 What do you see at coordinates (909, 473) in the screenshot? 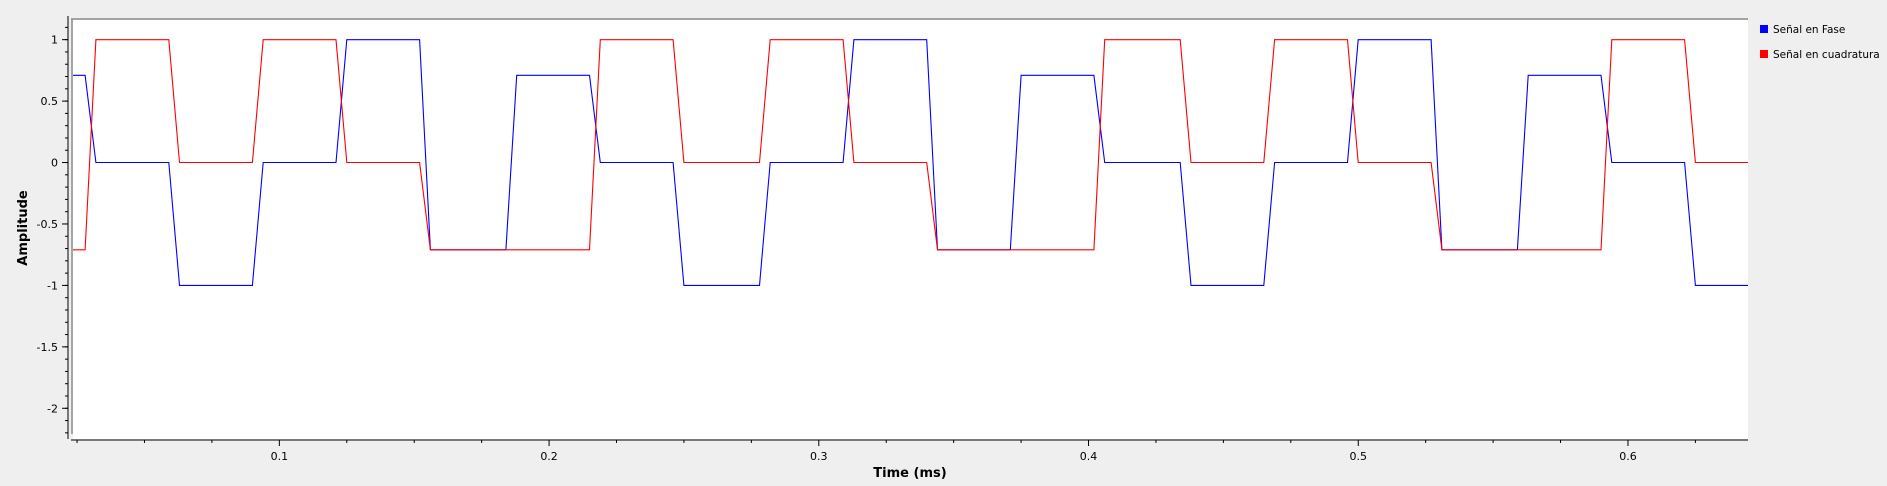
I see `x-axis-title: Time (ms)` at bounding box center [909, 473].